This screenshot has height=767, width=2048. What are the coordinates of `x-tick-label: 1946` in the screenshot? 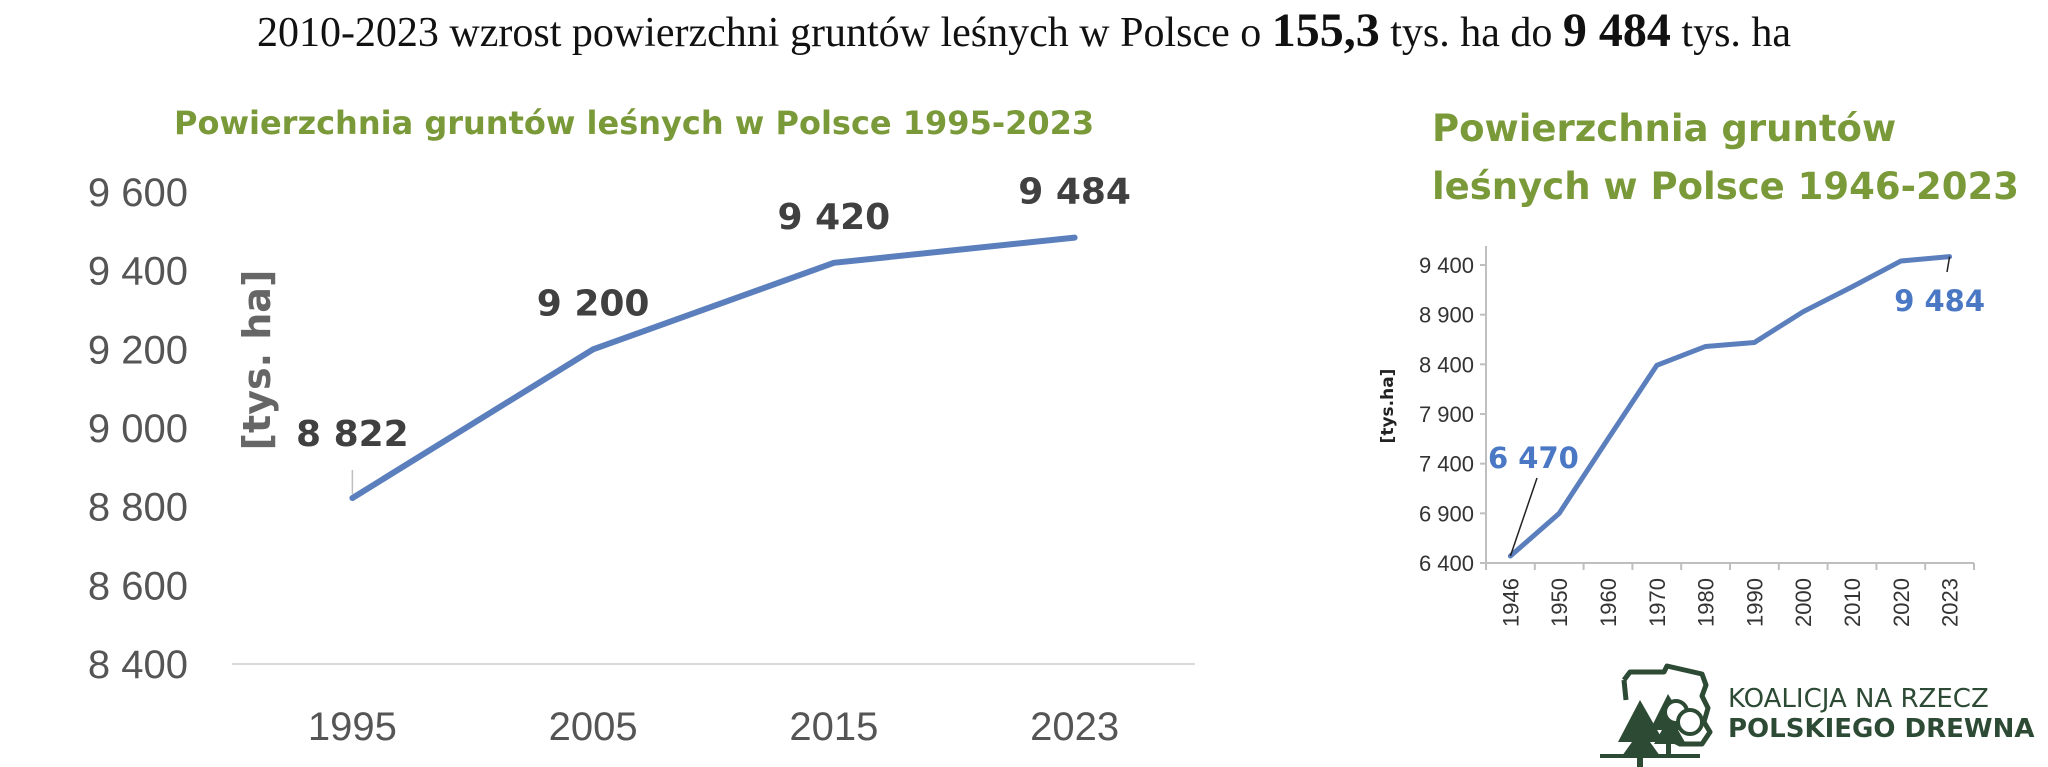 It's located at (1510, 602).